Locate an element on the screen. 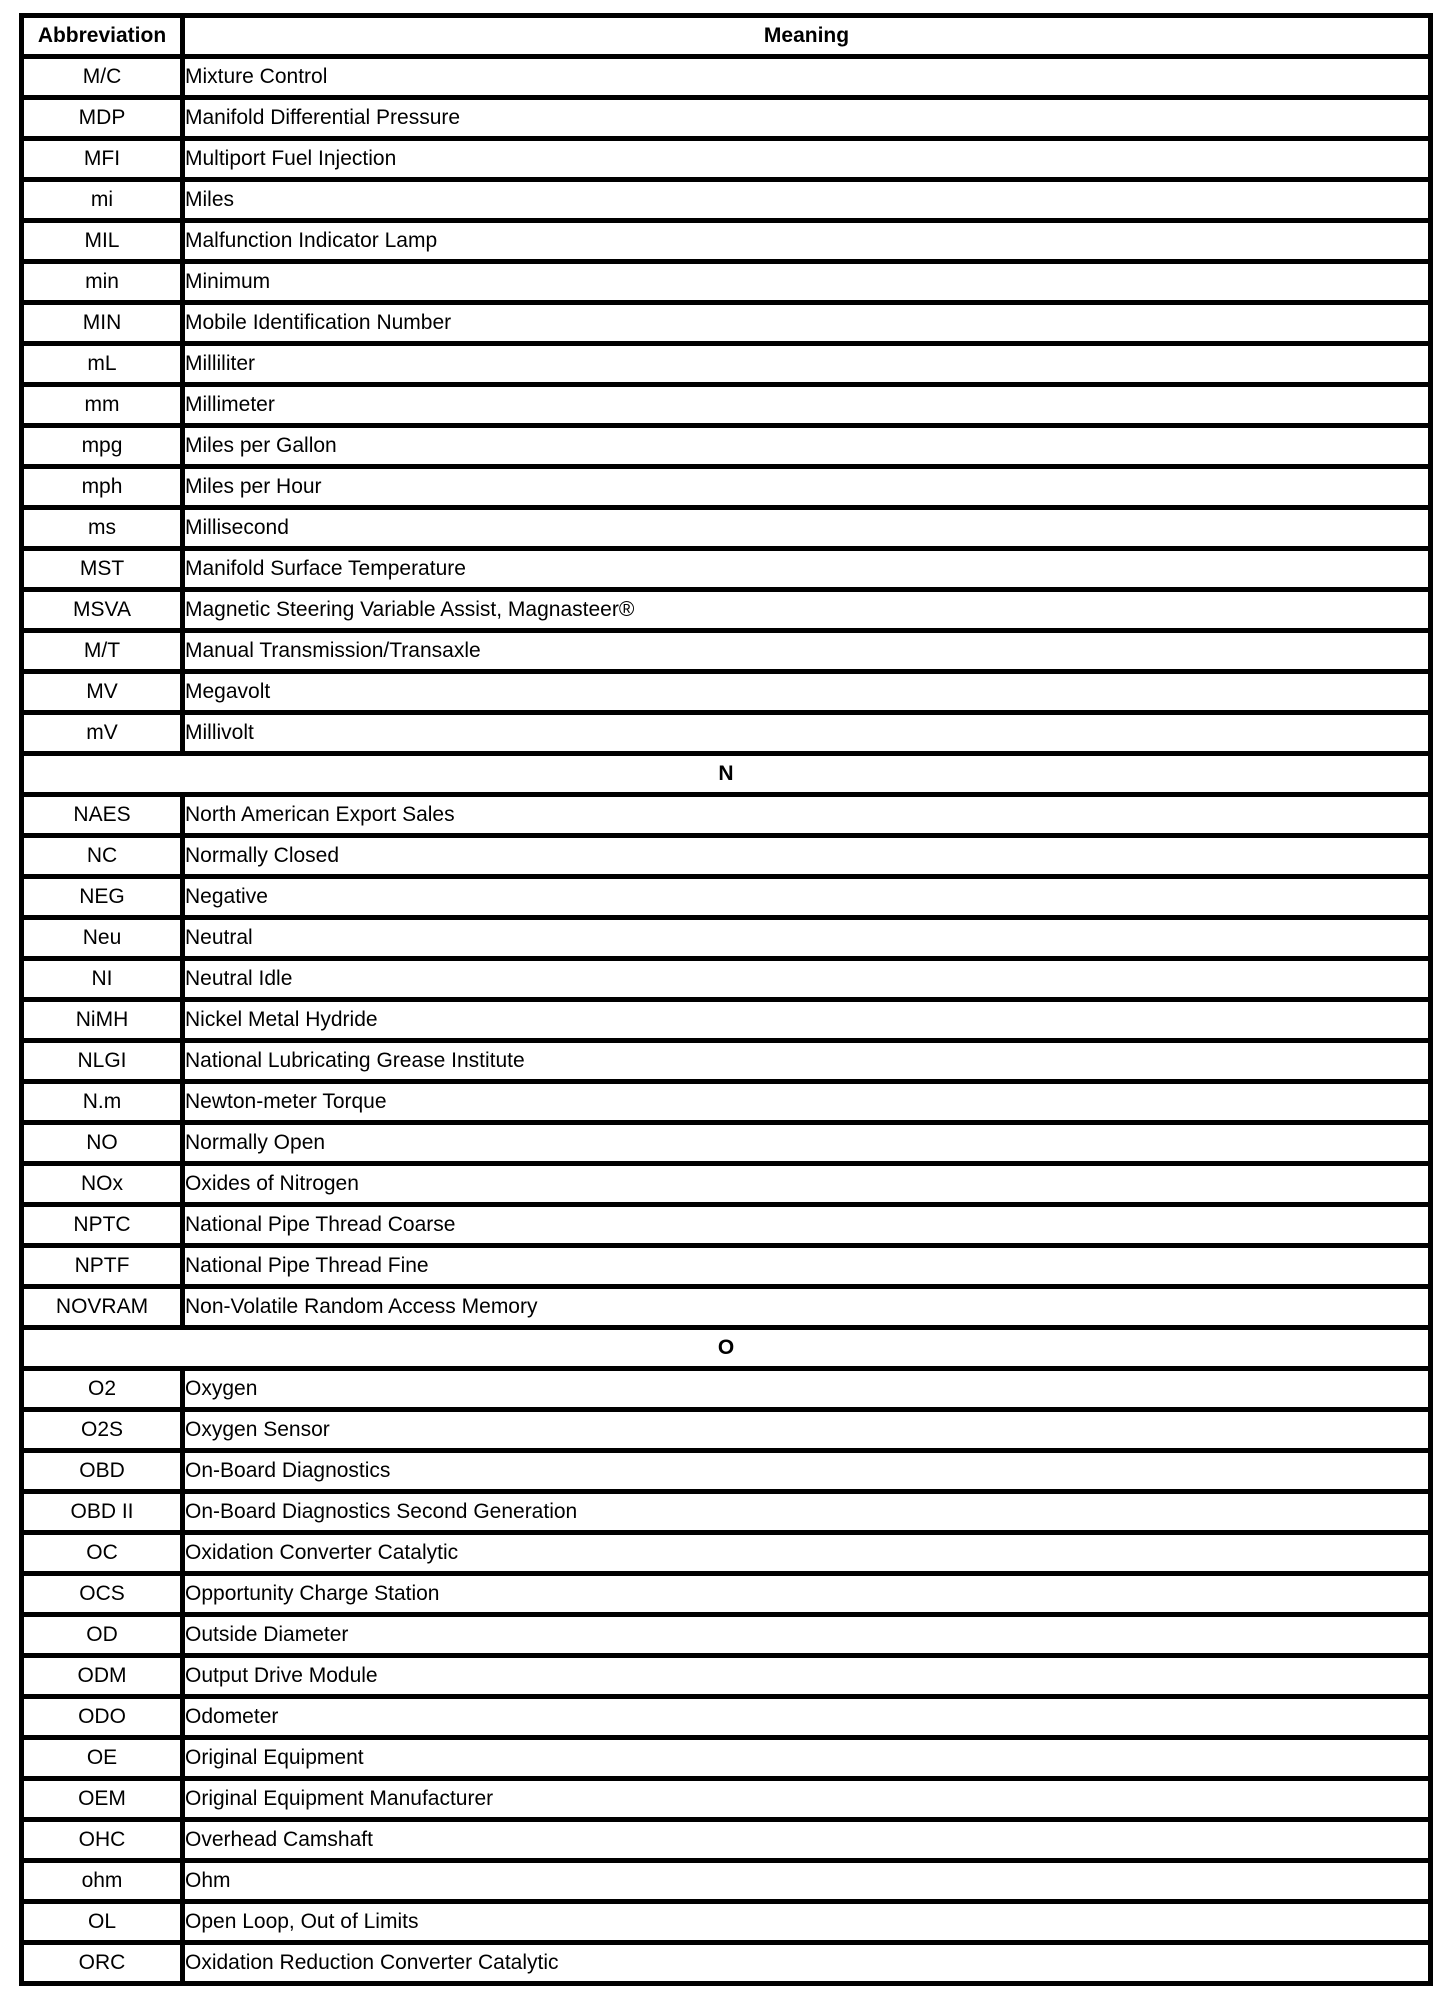 The width and height of the screenshot is (1456, 2012). meaning-cell: Original Equipment is located at coordinates (806, 1758).